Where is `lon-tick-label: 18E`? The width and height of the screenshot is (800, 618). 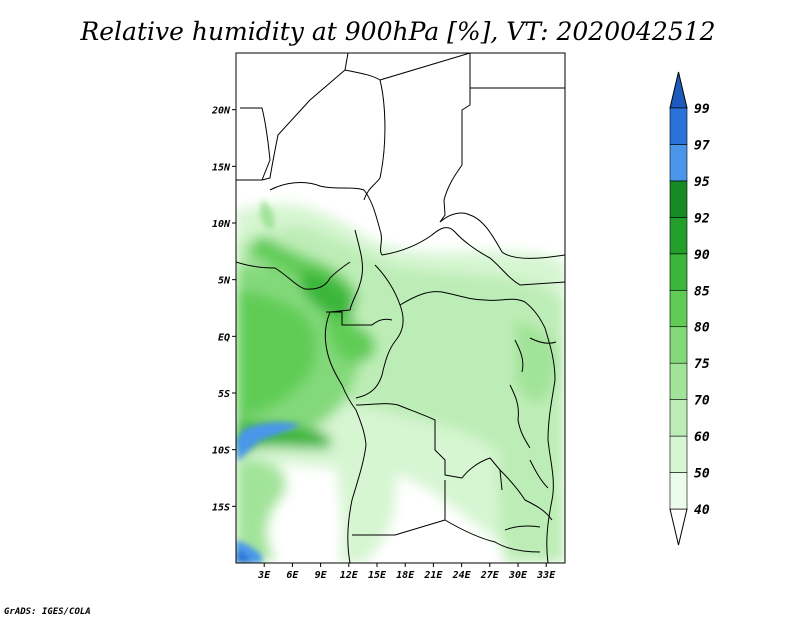
lon-tick-label: 18E is located at coordinates (405, 575).